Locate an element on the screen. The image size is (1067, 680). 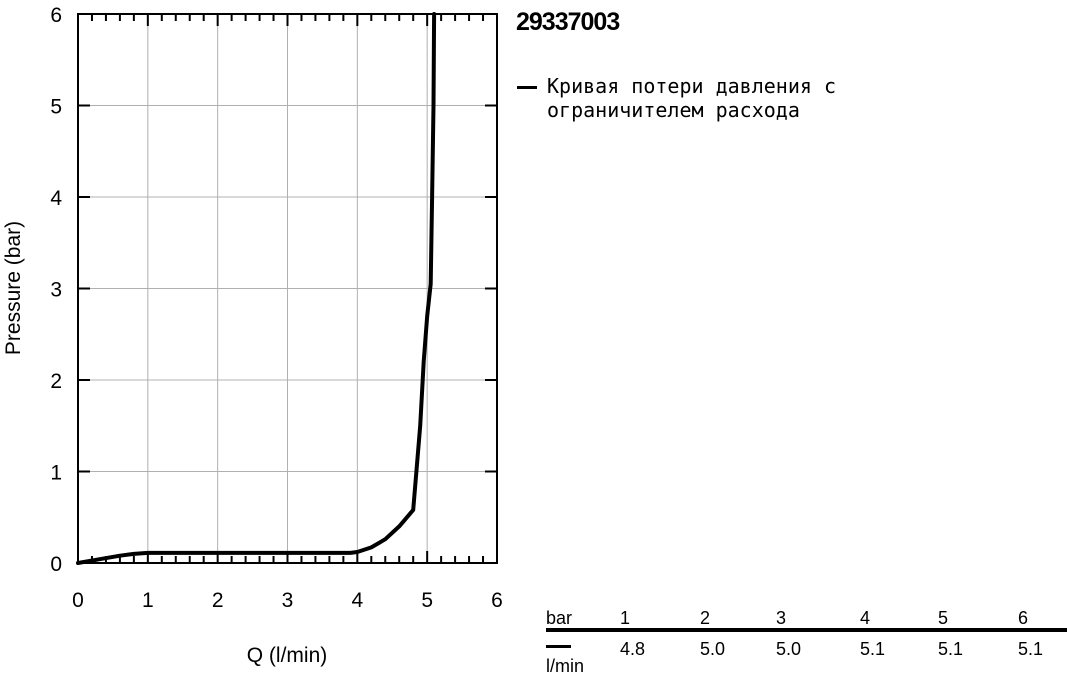
x-tick-label: 5 is located at coordinates (427, 600).